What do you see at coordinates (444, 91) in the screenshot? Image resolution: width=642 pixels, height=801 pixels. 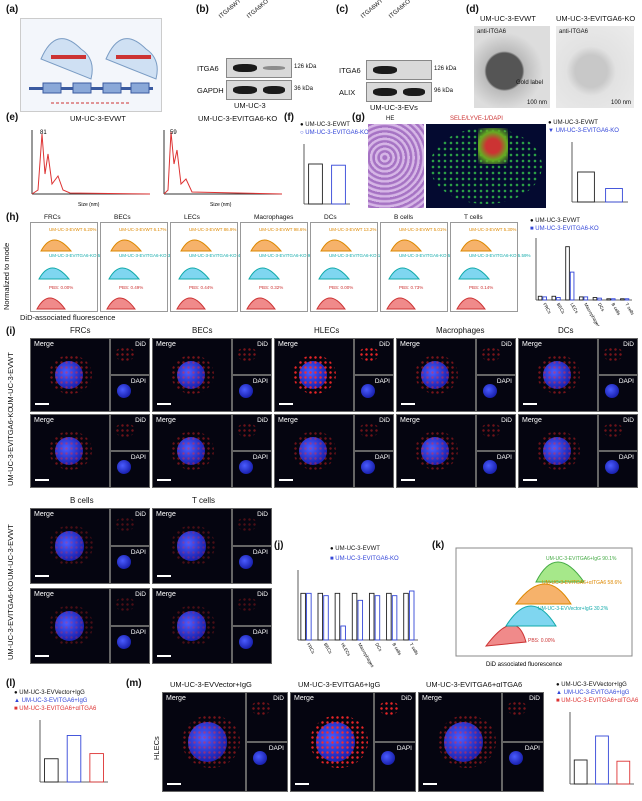 I see `mw-label: 96 kDa` at bounding box center [444, 91].